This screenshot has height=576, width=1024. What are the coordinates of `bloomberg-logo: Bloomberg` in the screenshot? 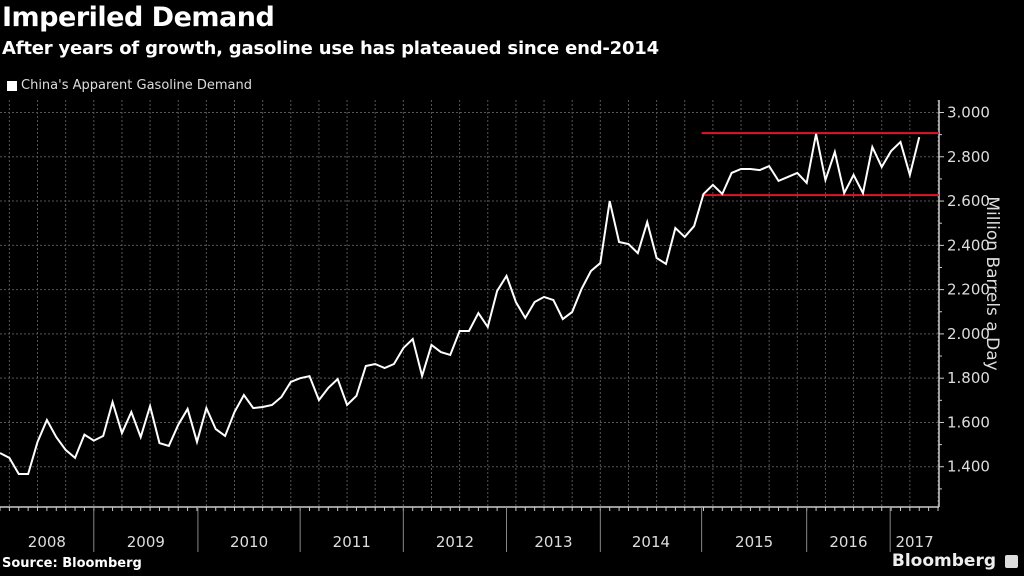 It's located at (943, 561).